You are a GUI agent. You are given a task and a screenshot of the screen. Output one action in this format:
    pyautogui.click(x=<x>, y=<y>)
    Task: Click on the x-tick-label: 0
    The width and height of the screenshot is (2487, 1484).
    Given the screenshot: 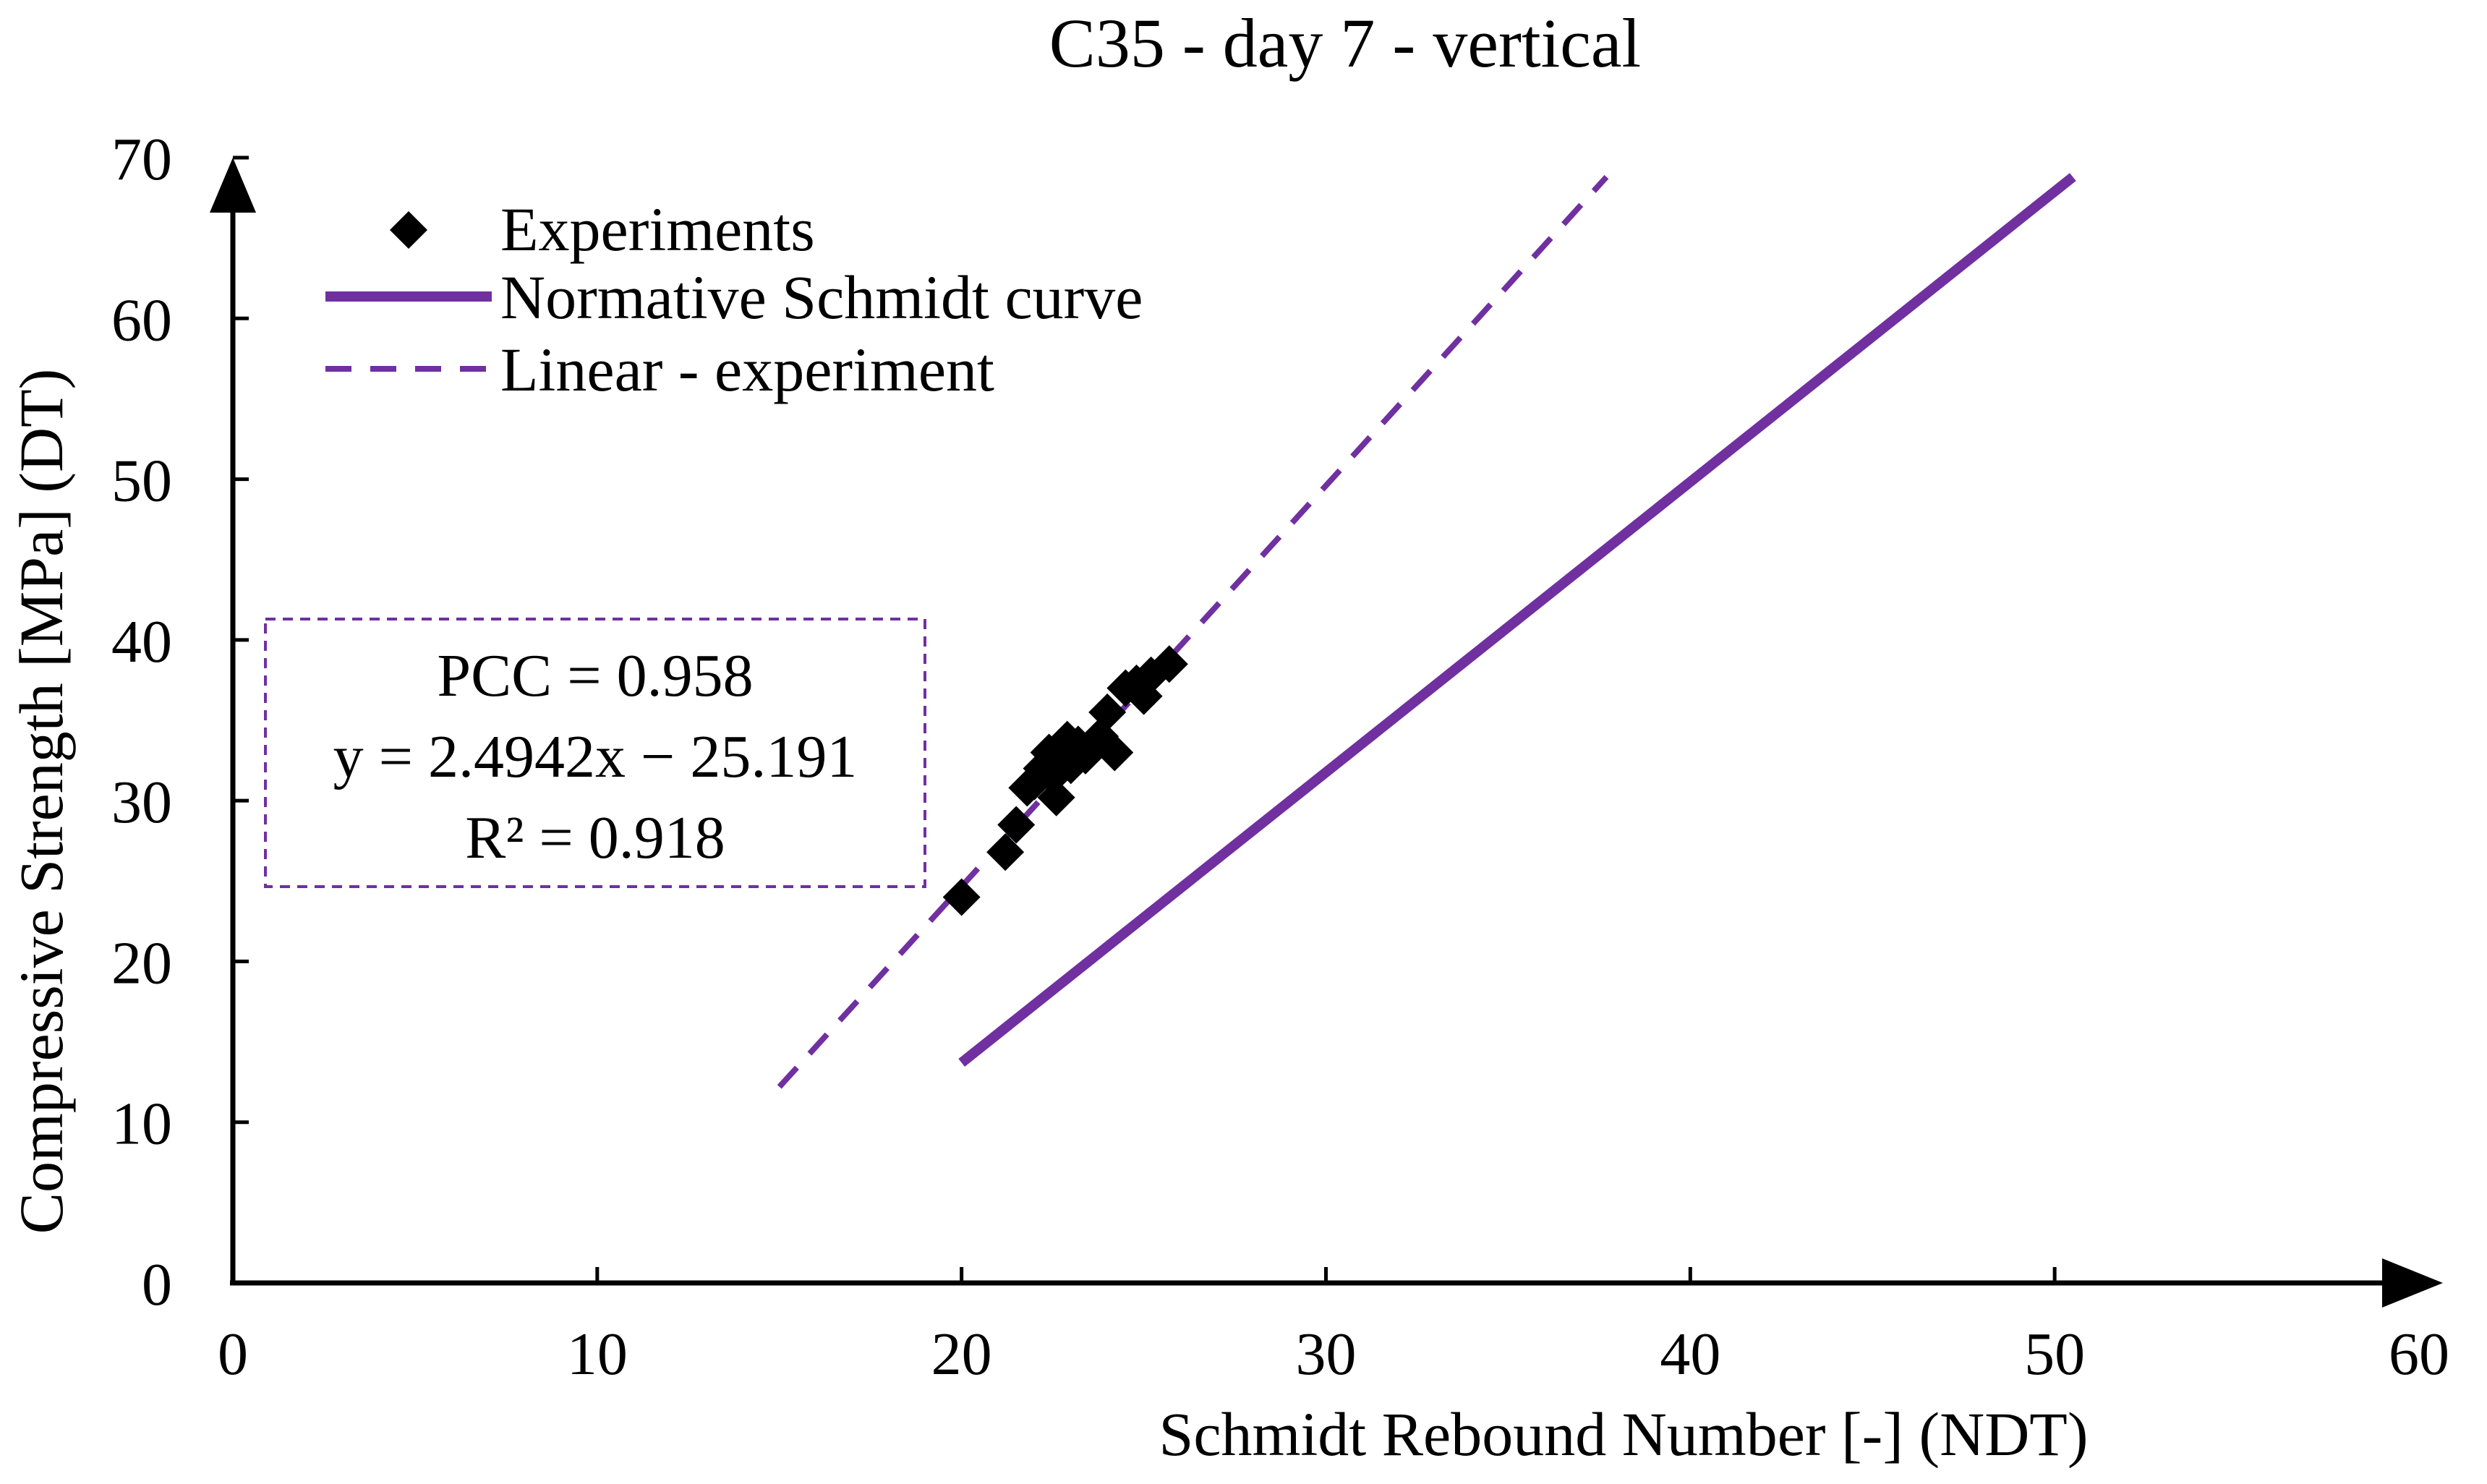 What is the action you would take?
    pyautogui.click(x=233, y=1354)
    